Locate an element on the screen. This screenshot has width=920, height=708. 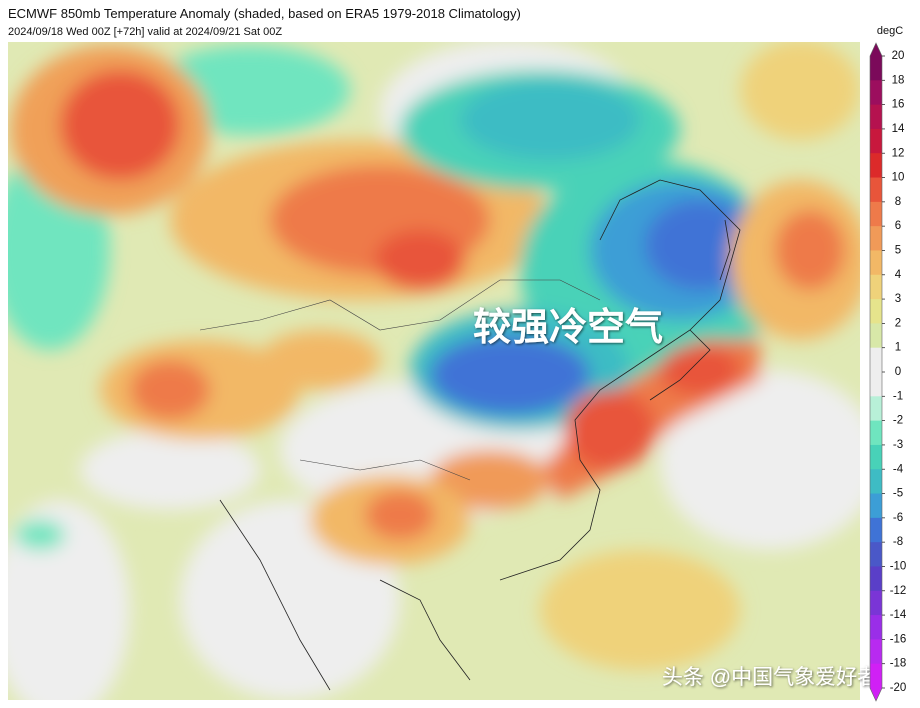
colorbar-tick-label: -4 is located at coordinates (898, 469).